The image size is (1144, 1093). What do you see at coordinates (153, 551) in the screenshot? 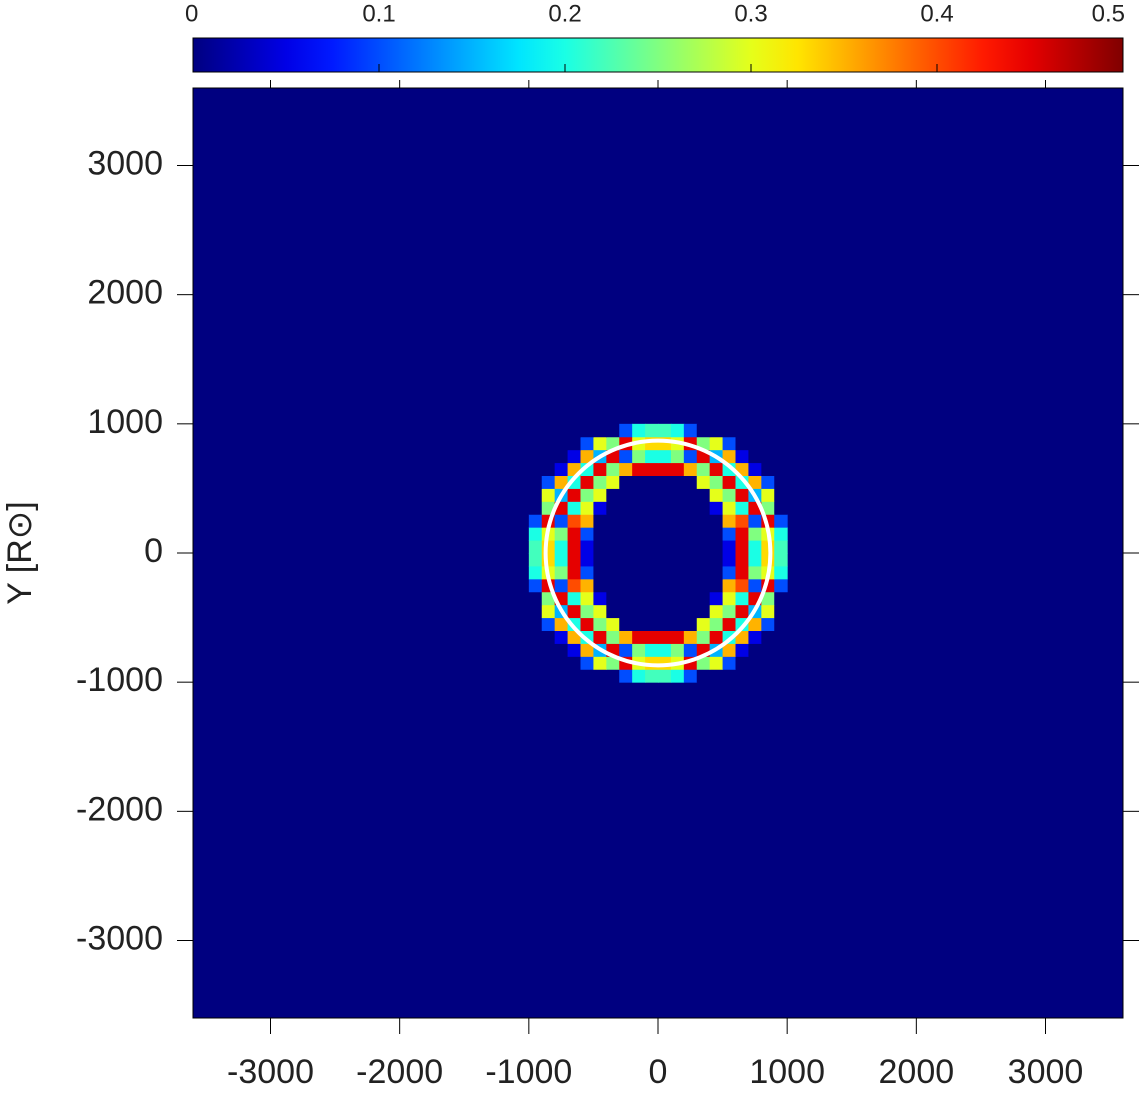
I see `y-tick-label: 0` at bounding box center [153, 551].